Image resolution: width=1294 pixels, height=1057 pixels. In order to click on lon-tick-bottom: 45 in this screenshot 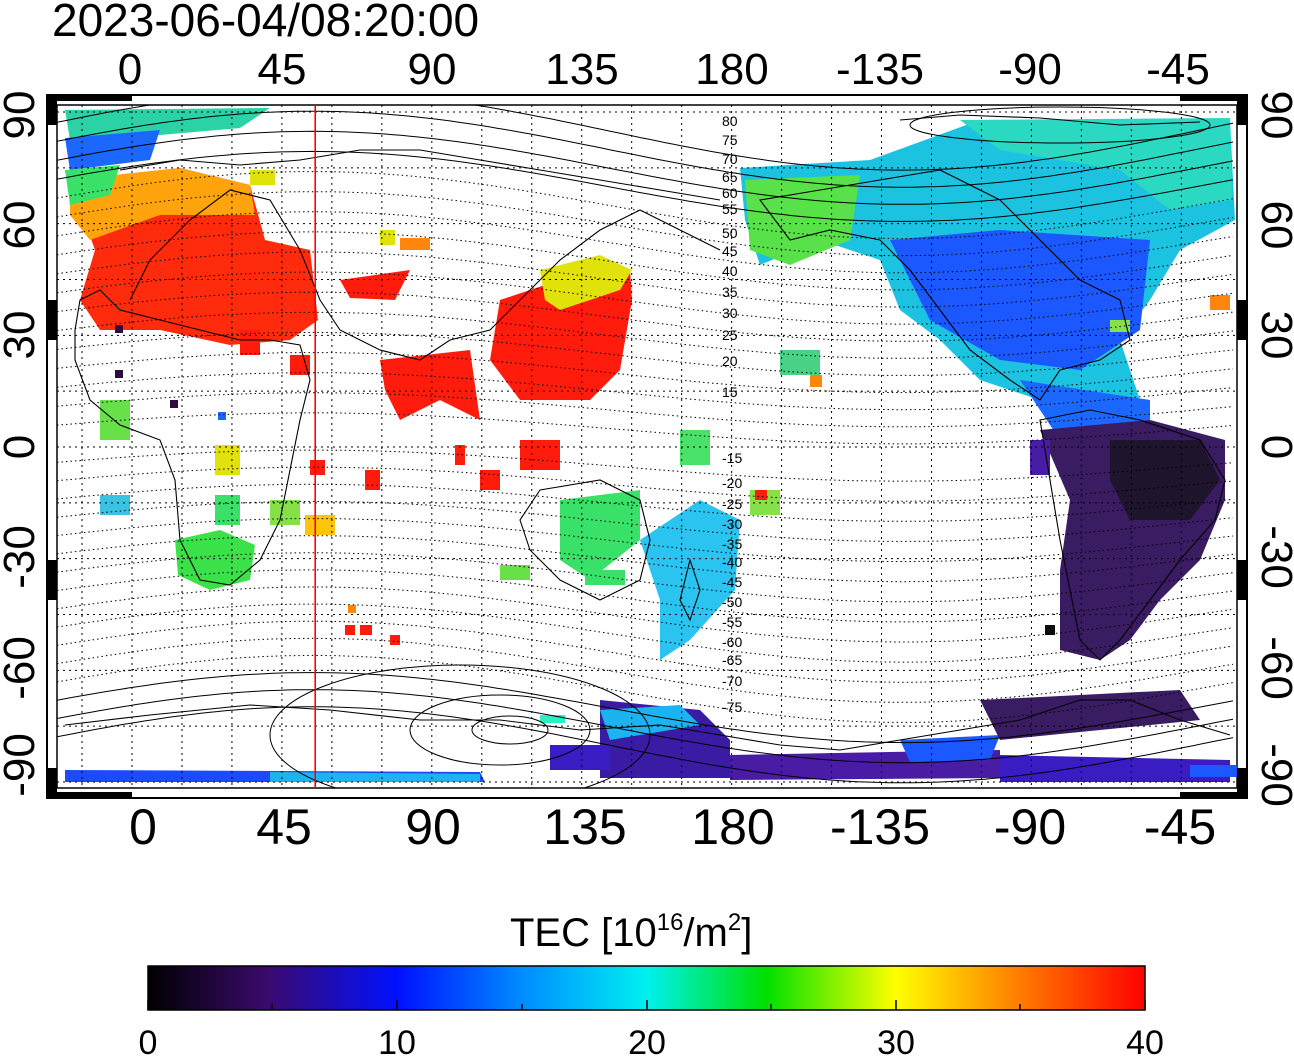, I will do `click(284, 827)`.